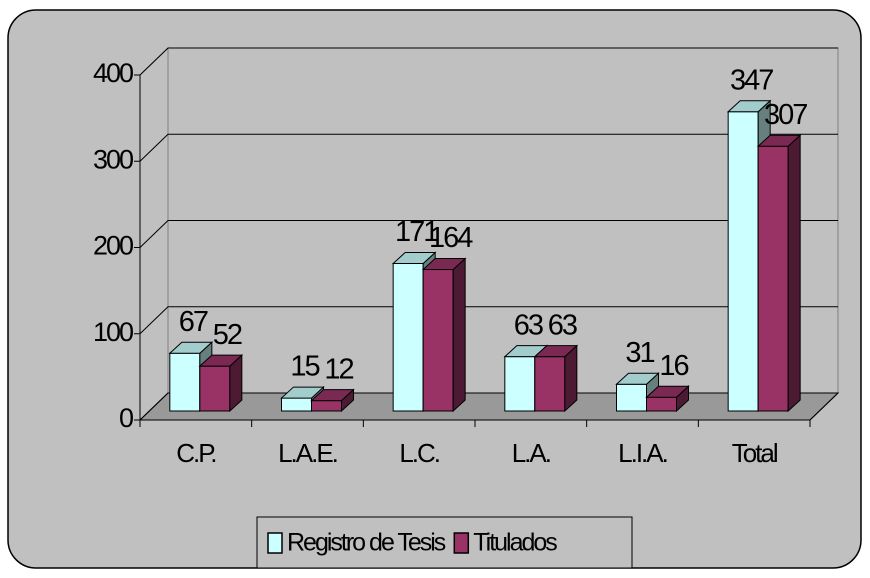  Describe the element at coordinates (227, 335) in the screenshot. I see `value-label: 52` at that location.